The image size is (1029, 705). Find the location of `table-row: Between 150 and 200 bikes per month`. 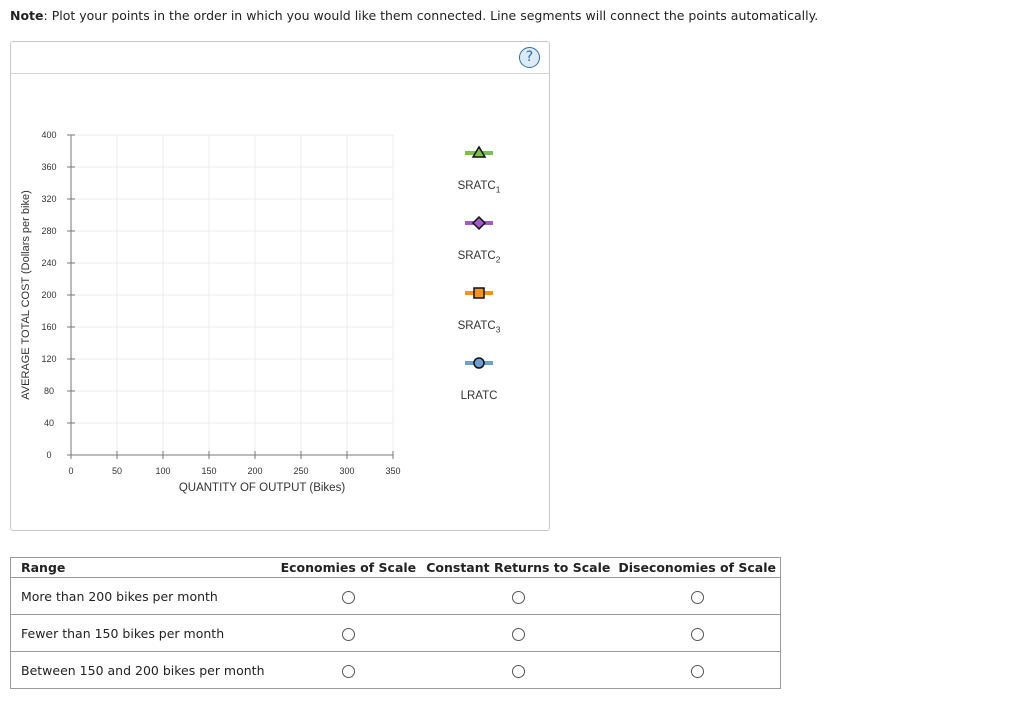

table-row: Between 150 and 200 bikes per month is located at coordinates (395, 670).